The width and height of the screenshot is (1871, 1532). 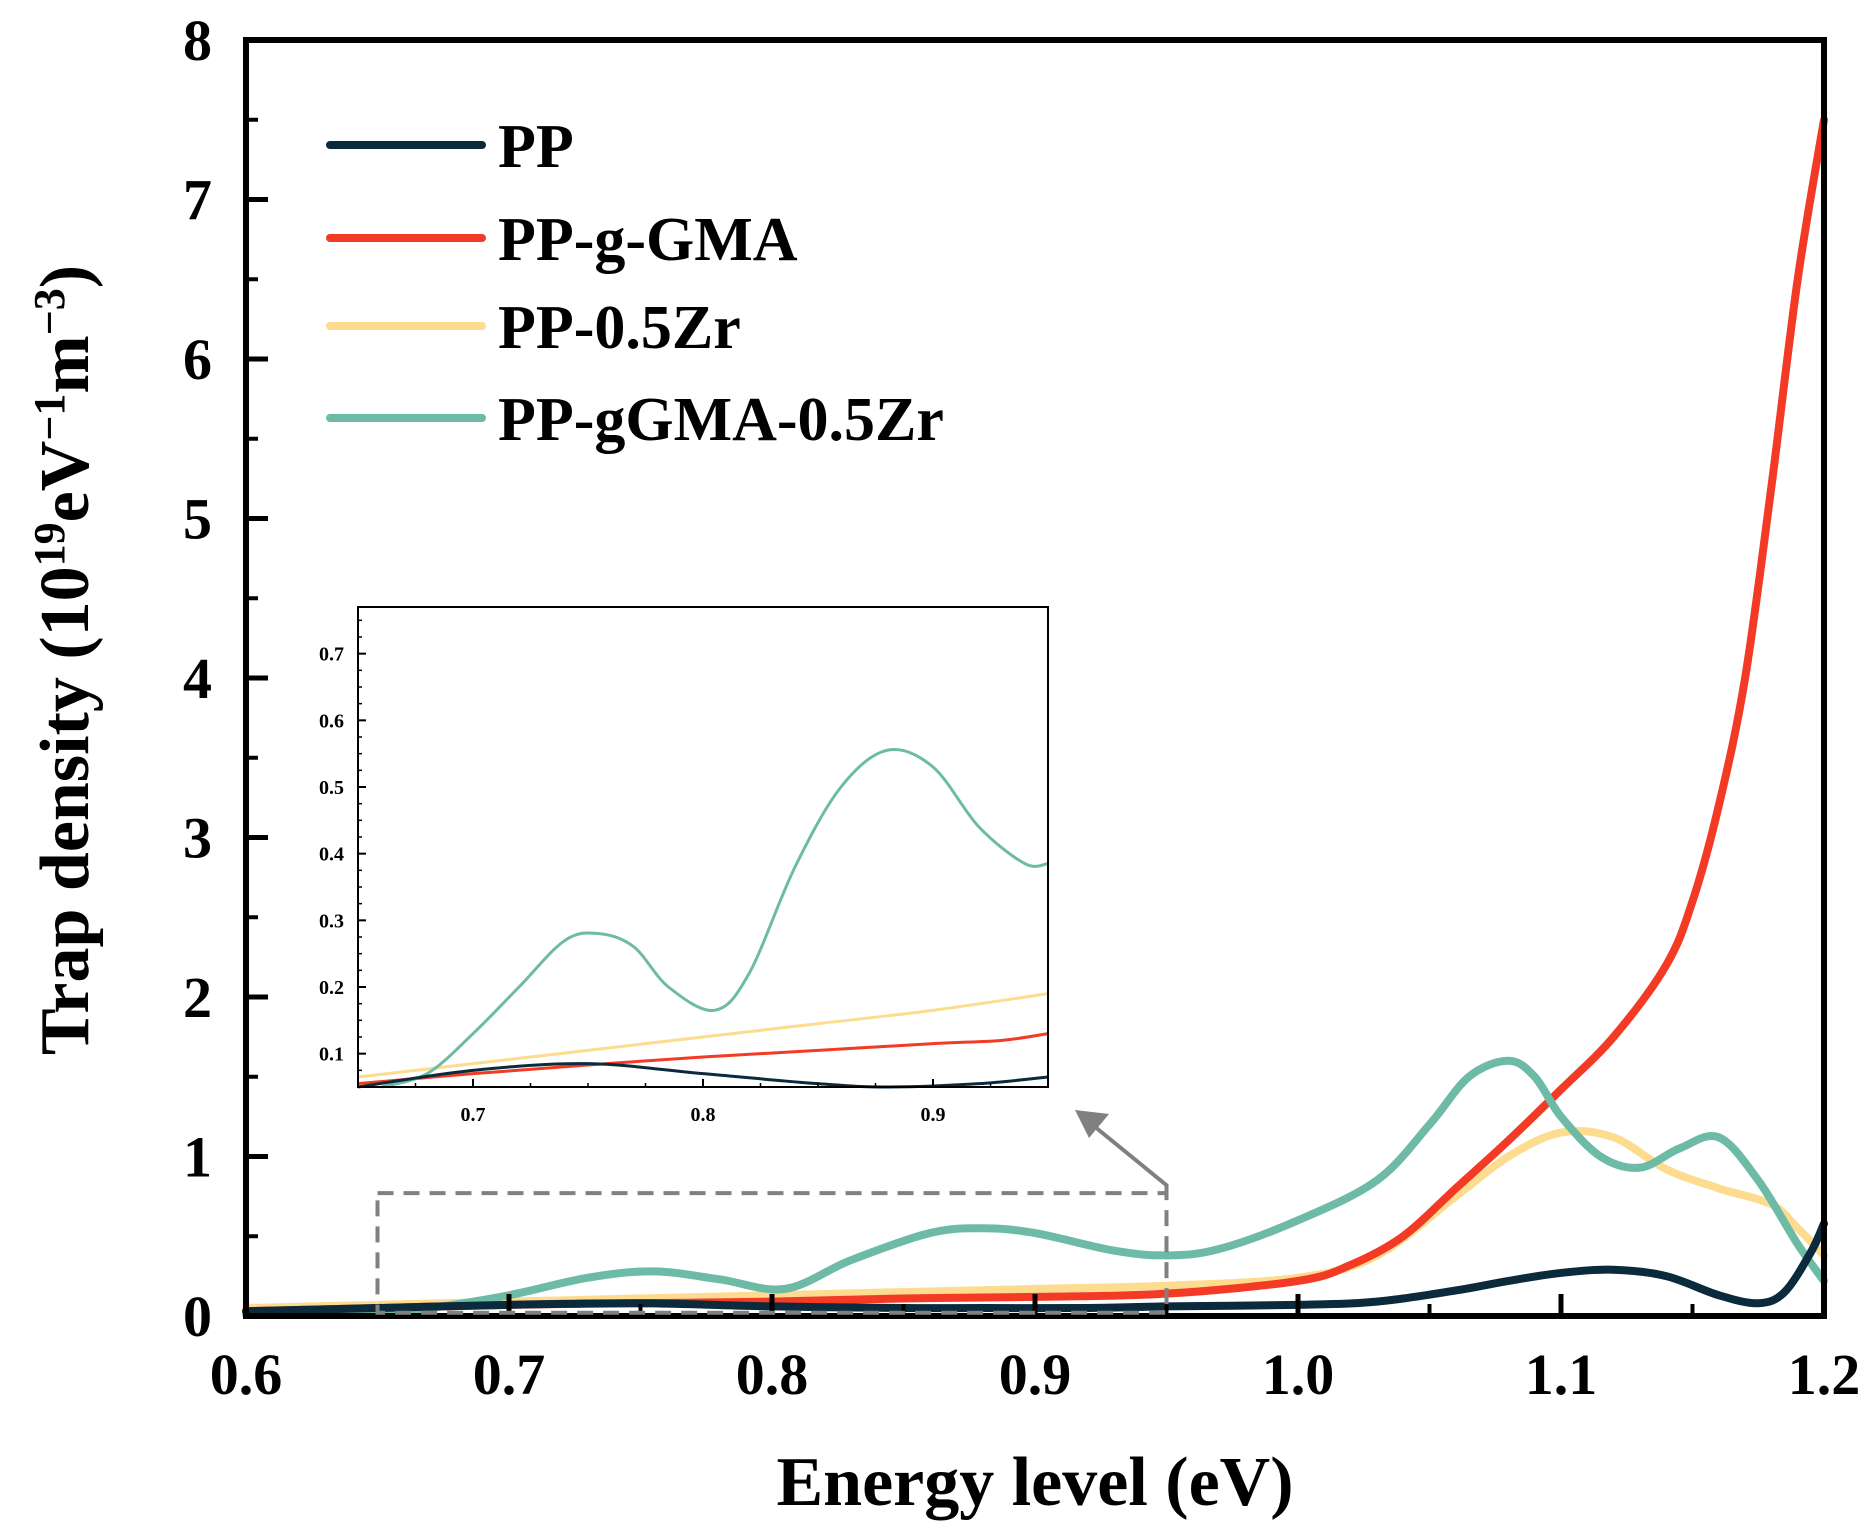 I want to click on inset-series-line-pp-ggma-0-5zr, so click(x=714, y=918).